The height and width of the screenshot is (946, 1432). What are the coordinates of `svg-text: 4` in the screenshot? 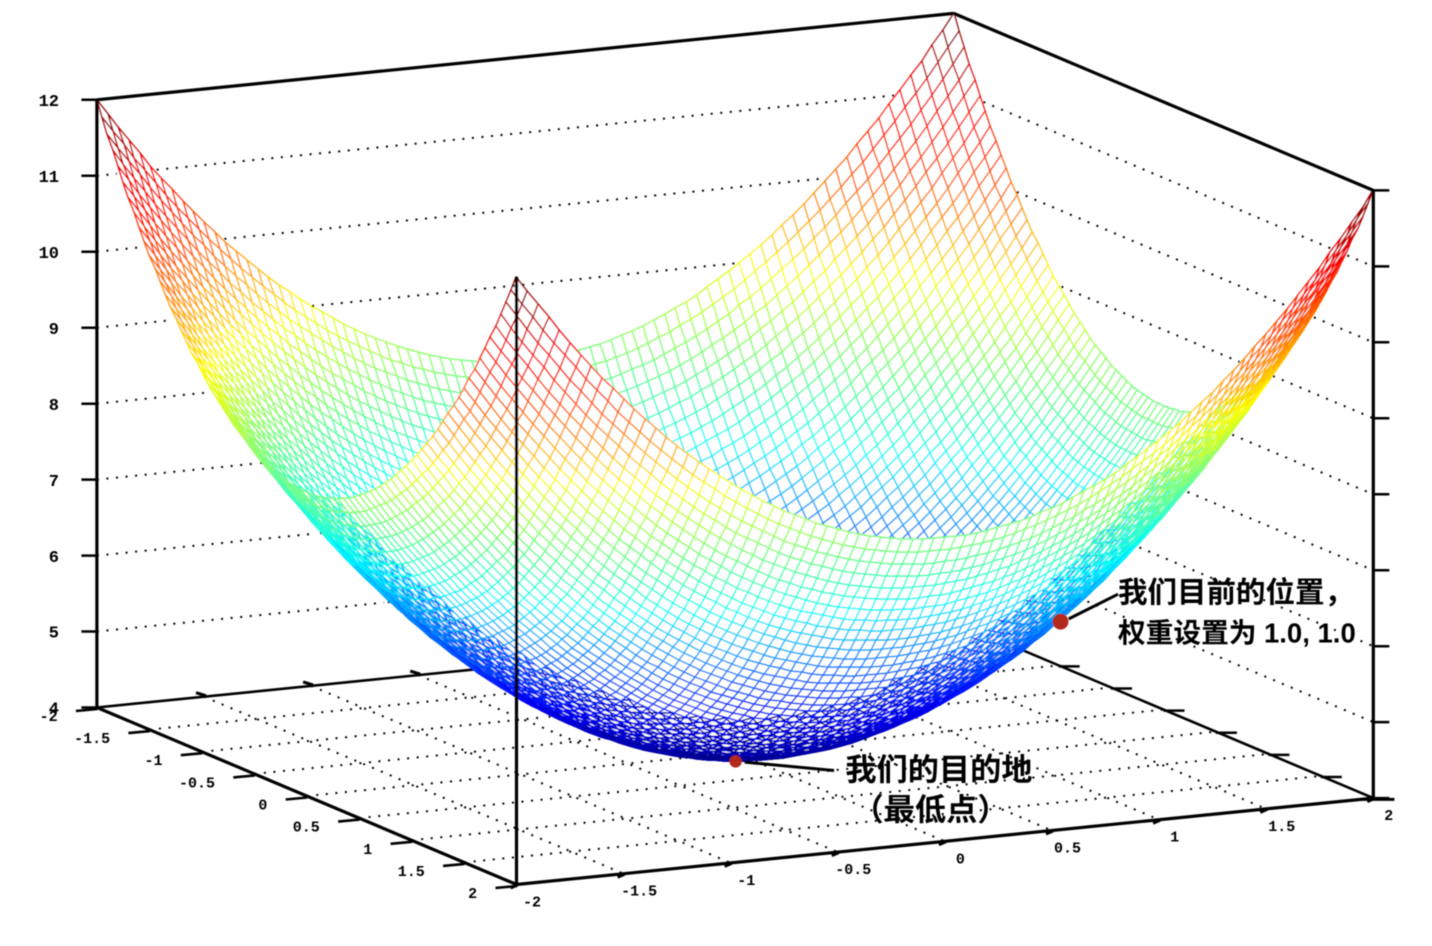 It's located at (54, 710).